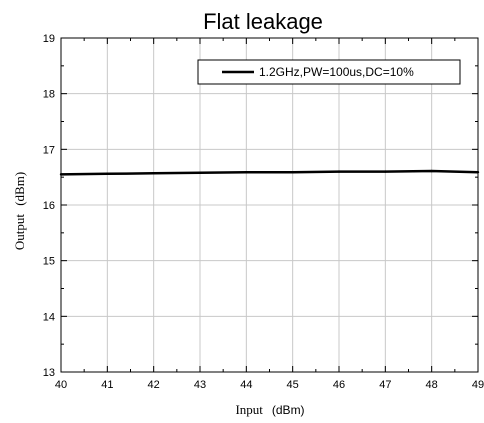  Describe the element at coordinates (19, 232) in the screenshot. I see `y-axis-label-name: Output` at that location.